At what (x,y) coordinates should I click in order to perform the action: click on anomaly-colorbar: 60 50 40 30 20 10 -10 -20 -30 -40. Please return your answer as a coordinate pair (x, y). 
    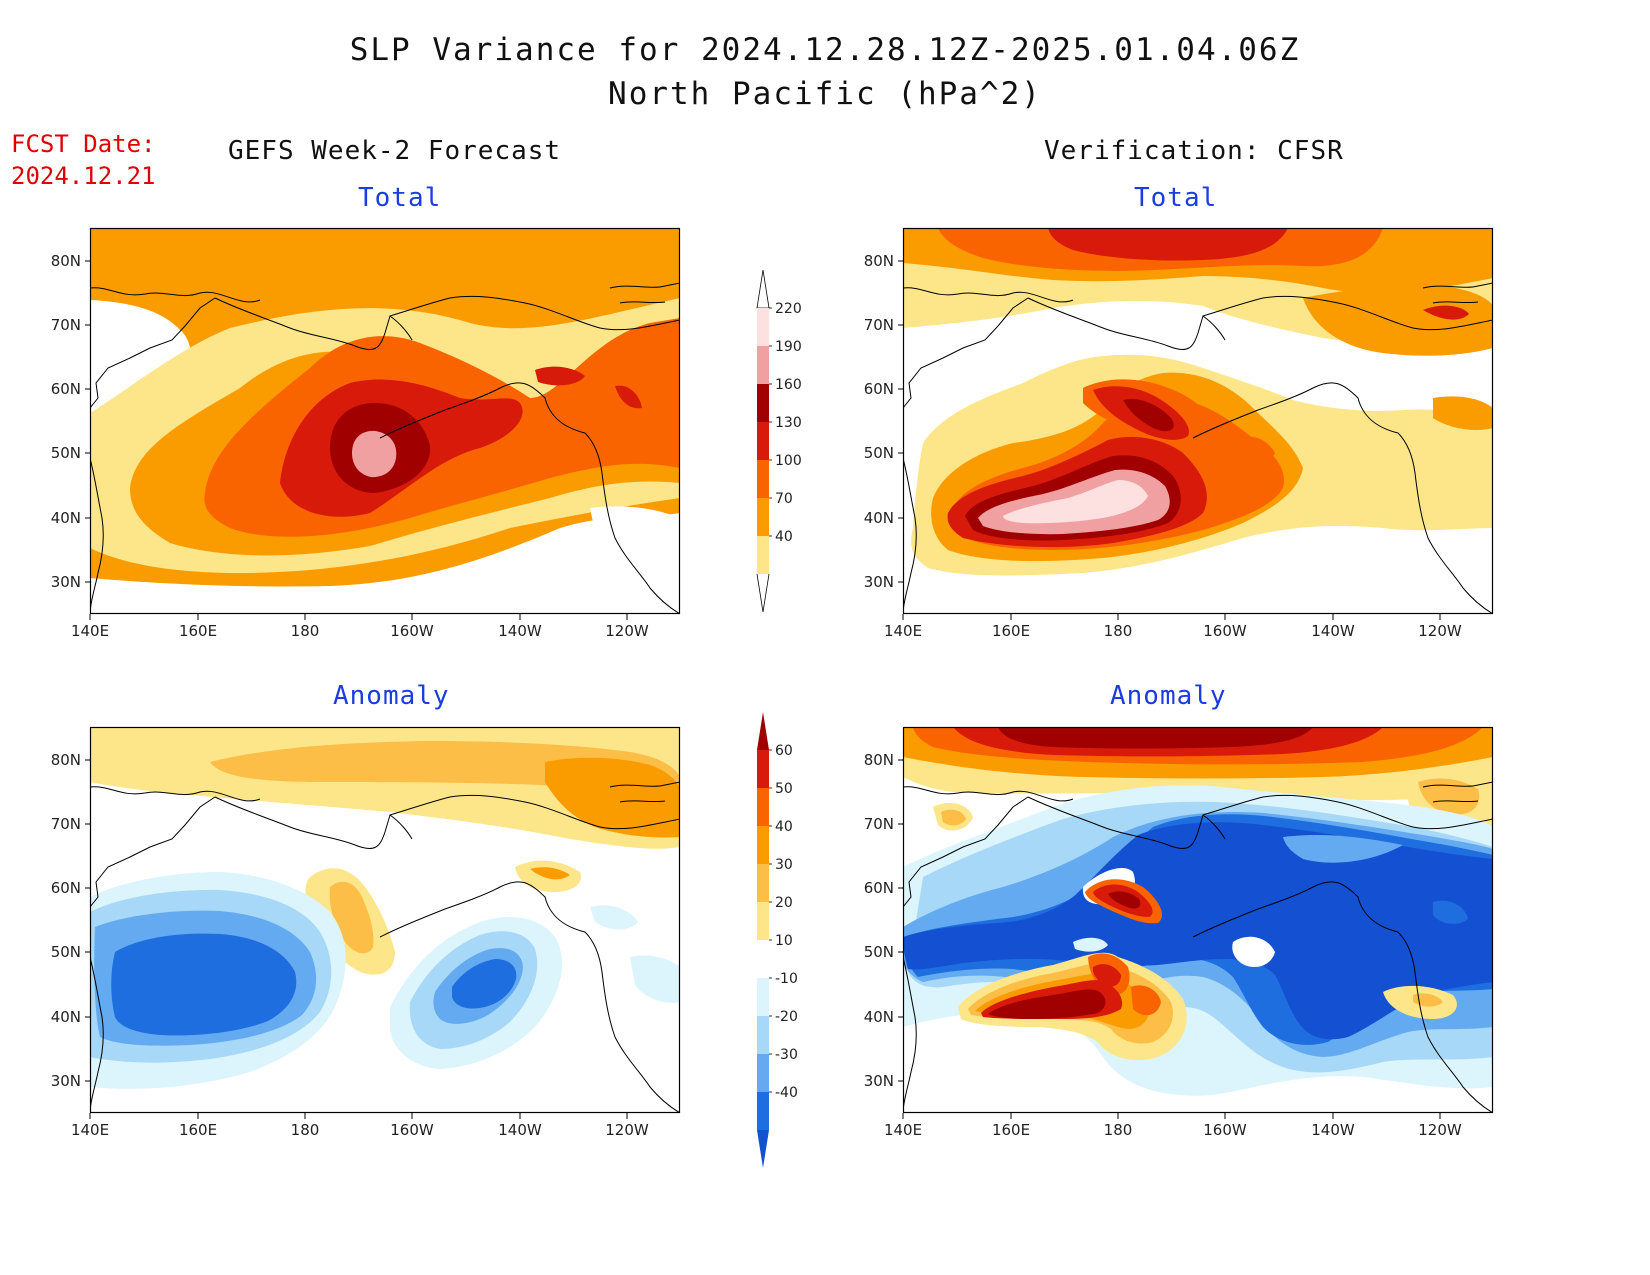
    Looking at the image, I should click on (777, 940).